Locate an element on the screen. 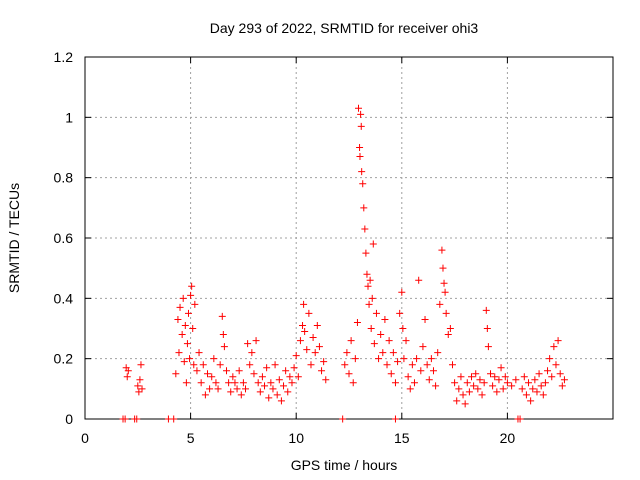  x-tick-label: 20 is located at coordinates (508, 438).